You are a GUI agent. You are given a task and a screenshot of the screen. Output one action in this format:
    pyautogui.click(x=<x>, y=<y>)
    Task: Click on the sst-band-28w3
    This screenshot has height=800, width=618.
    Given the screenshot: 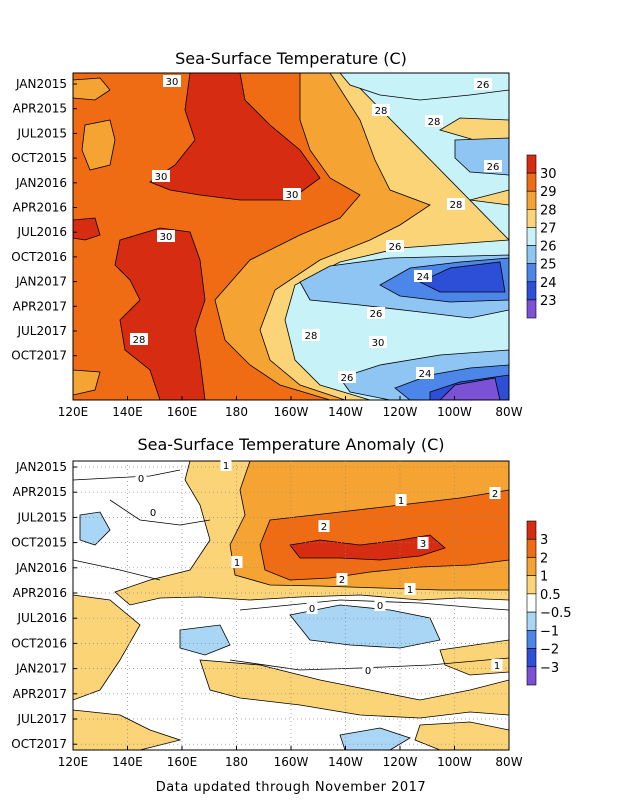 What is the action you would take?
    pyautogui.click(x=87, y=382)
    